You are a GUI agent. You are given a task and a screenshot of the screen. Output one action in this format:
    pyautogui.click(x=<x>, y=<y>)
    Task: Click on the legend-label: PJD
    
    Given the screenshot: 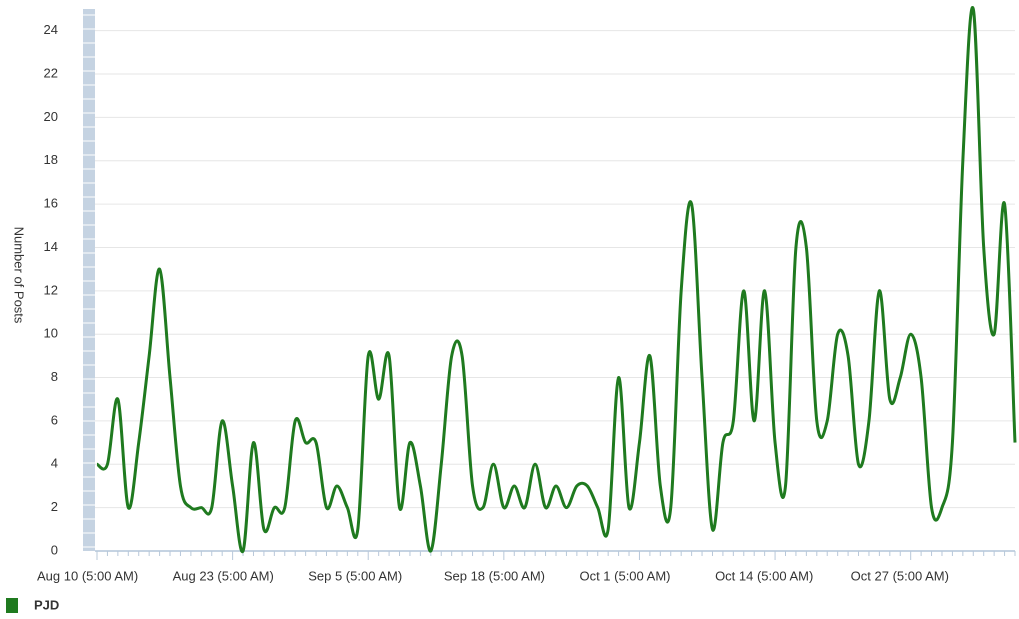 What is the action you would take?
    pyautogui.click(x=46, y=604)
    